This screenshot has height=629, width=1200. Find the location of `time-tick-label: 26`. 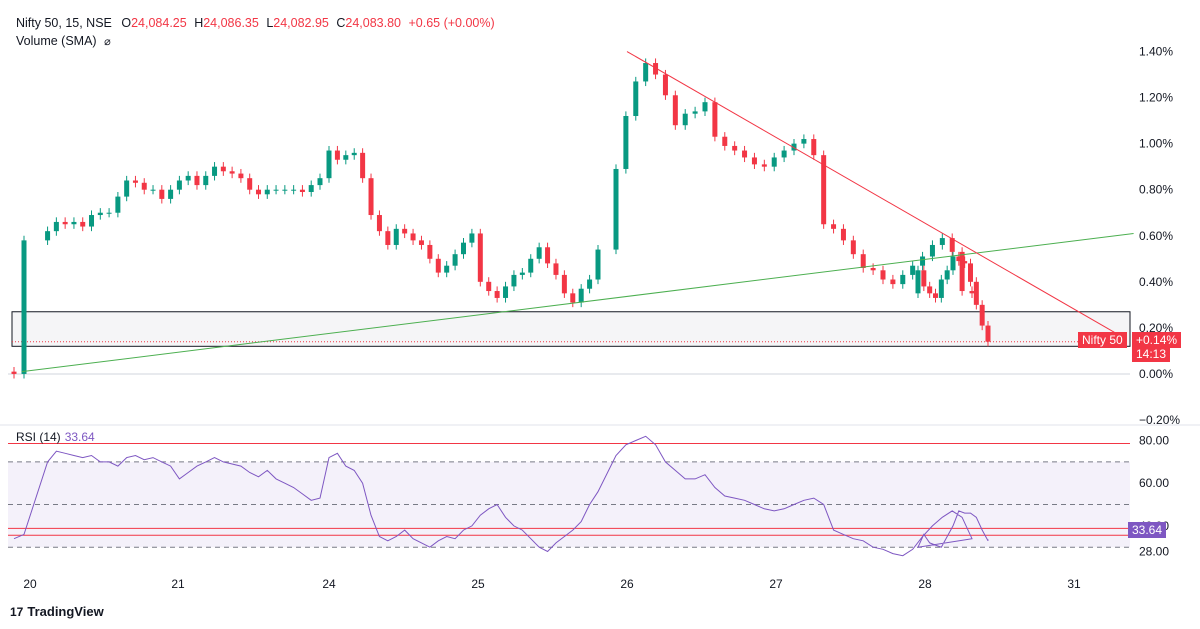

time-tick-label: 26 is located at coordinates (627, 584).